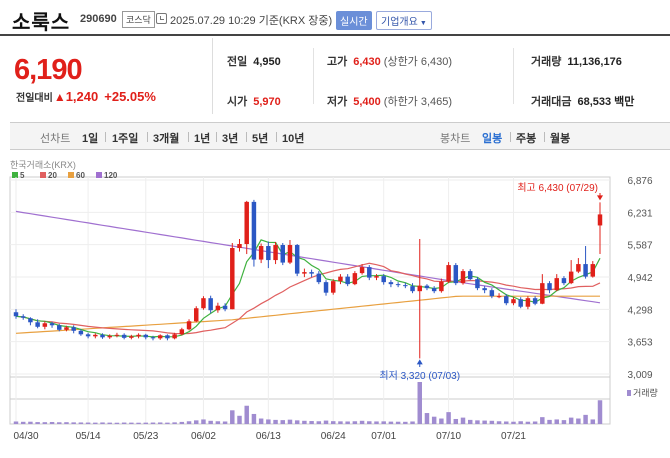  What do you see at coordinates (90, 139) in the screenshot?
I see `period-1d: 1일` at bounding box center [90, 139].